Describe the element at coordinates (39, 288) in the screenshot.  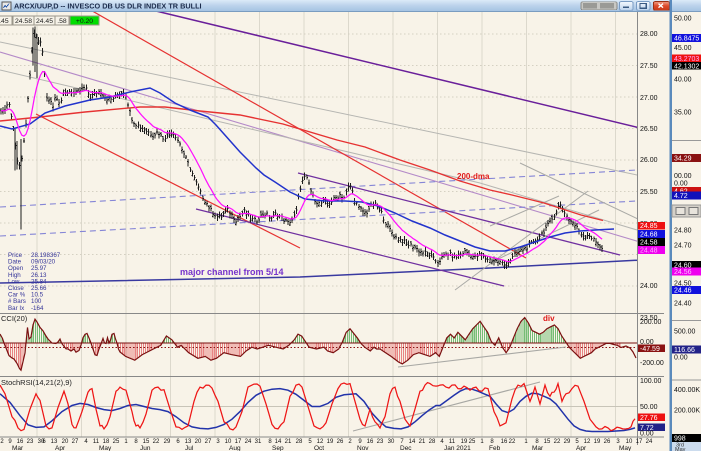
I see `svg-text: 25.66` at that location.